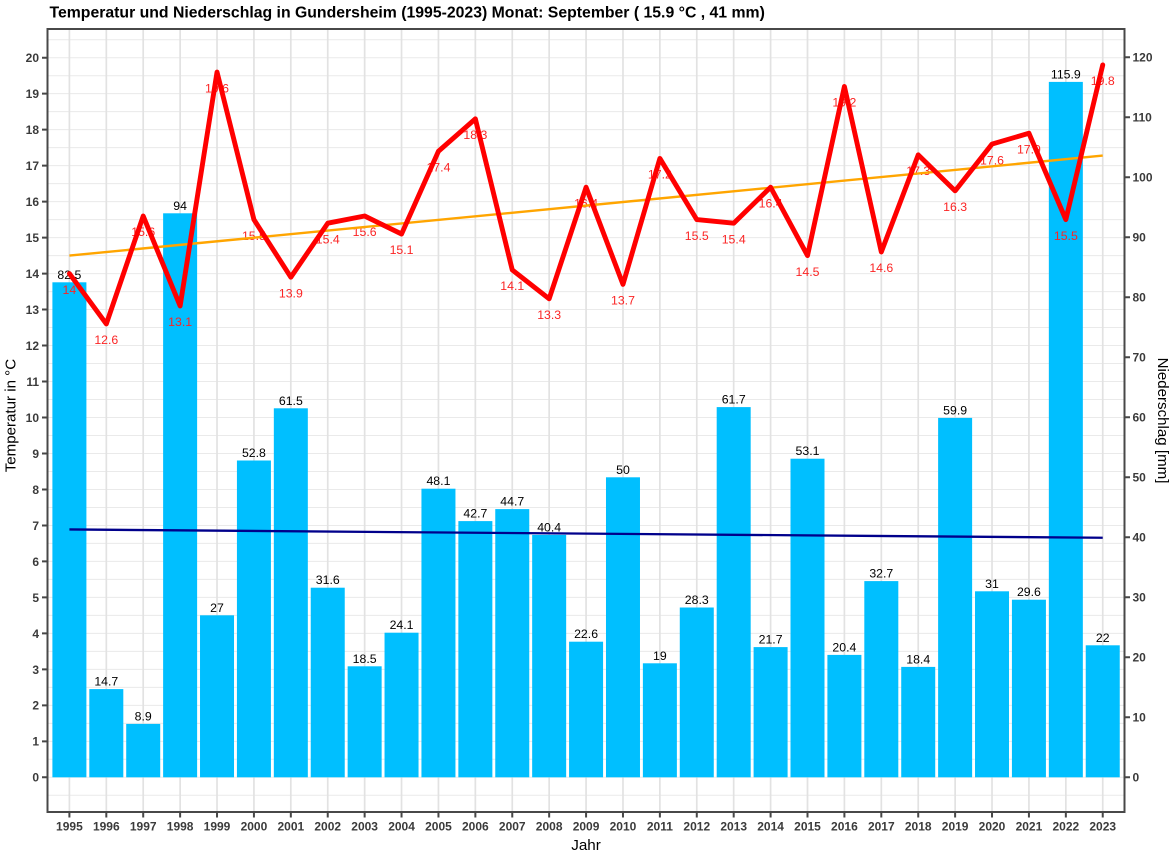 This screenshot has height=862, width=1171. What do you see at coordinates (992, 160) in the screenshot?
I see `svg-text: 17.6` at bounding box center [992, 160].